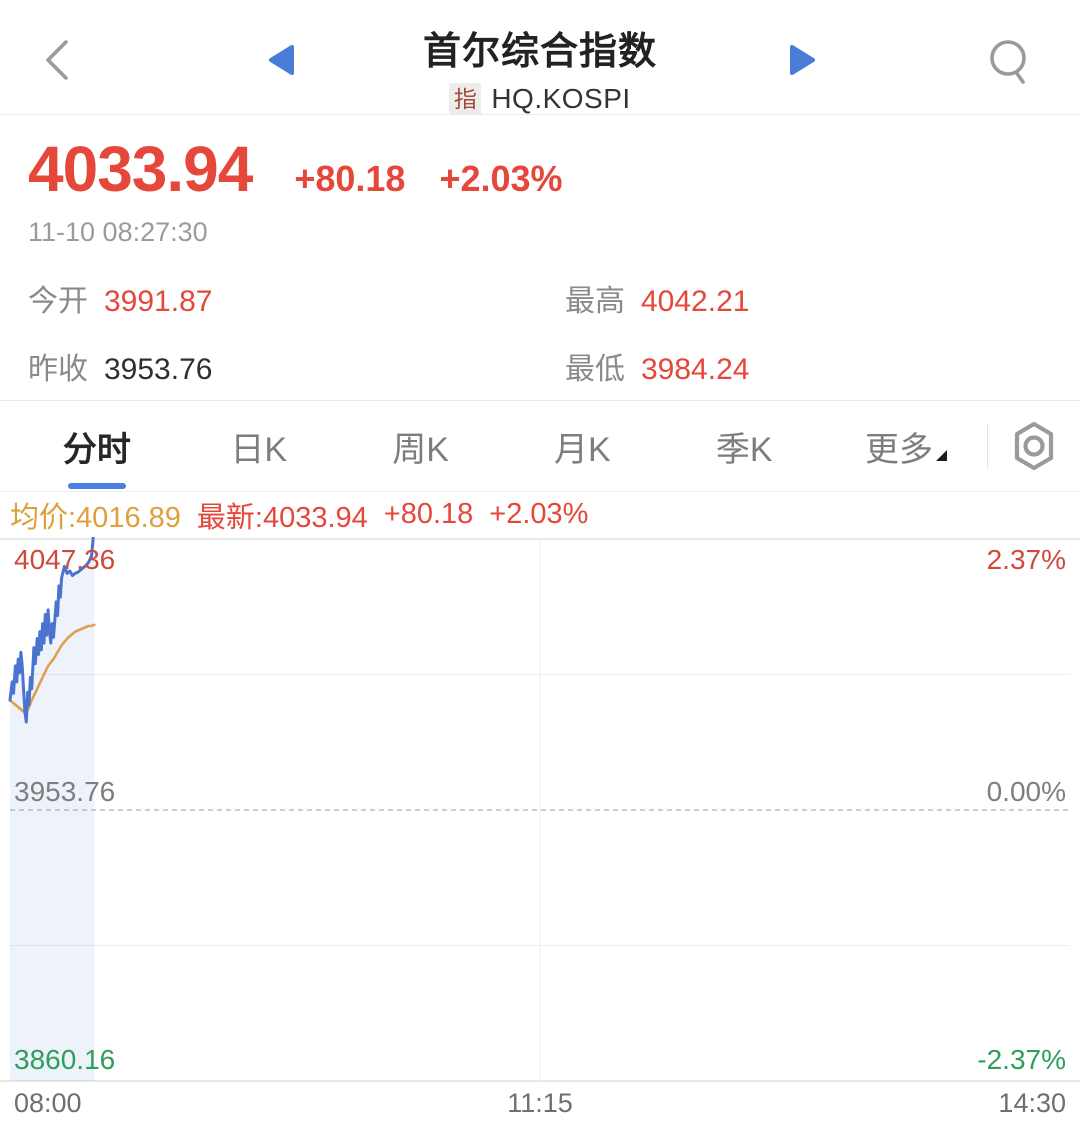 The height and width of the screenshot is (1126, 1080). Describe the element at coordinates (97, 446) in the screenshot. I see `tab-minute: 分时` at that location.